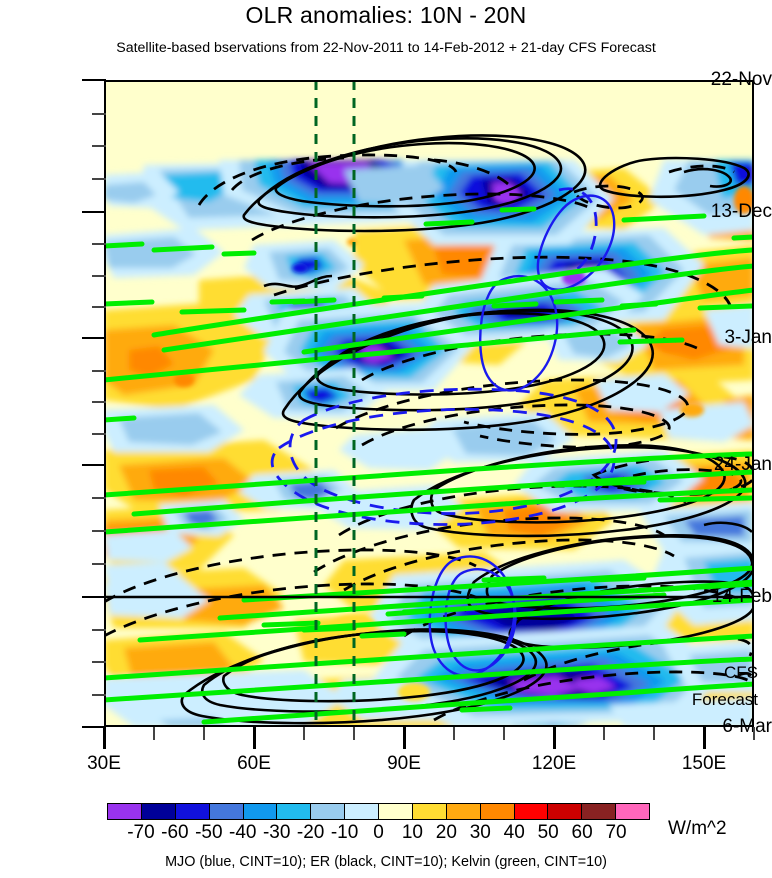 Image resolution: width=772 pixels, height=878 pixels. I want to click on colorbar-tick--50: -50, so click(209, 832).